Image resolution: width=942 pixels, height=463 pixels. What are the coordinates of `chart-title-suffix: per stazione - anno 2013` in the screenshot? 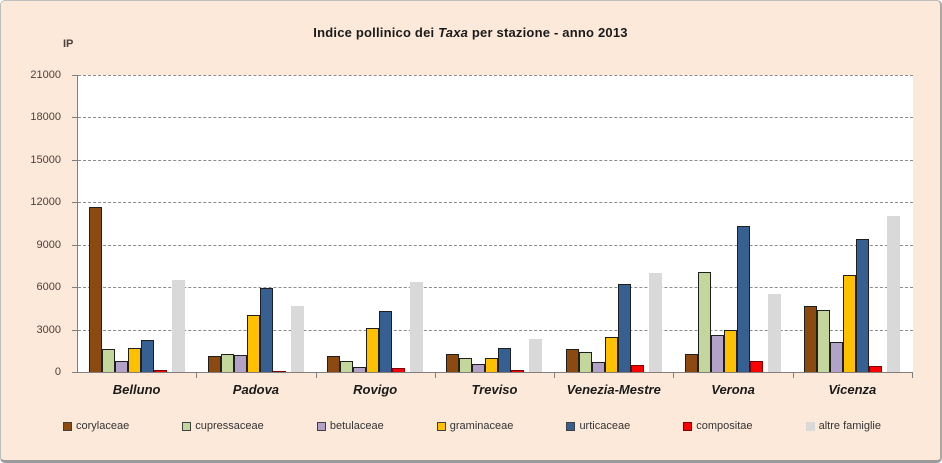 It's located at (548, 32).